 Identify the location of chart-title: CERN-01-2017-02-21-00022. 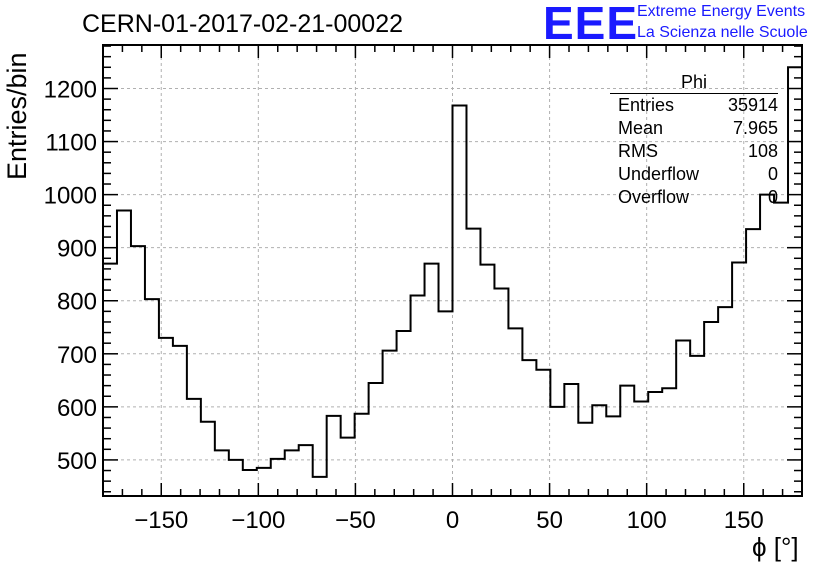
(243, 24).